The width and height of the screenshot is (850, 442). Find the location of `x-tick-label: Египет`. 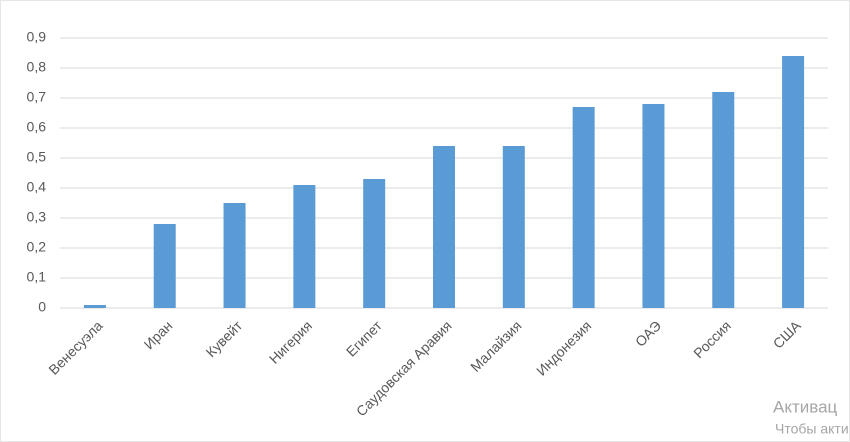

x-tick-label: Египет is located at coordinates (364, 338).